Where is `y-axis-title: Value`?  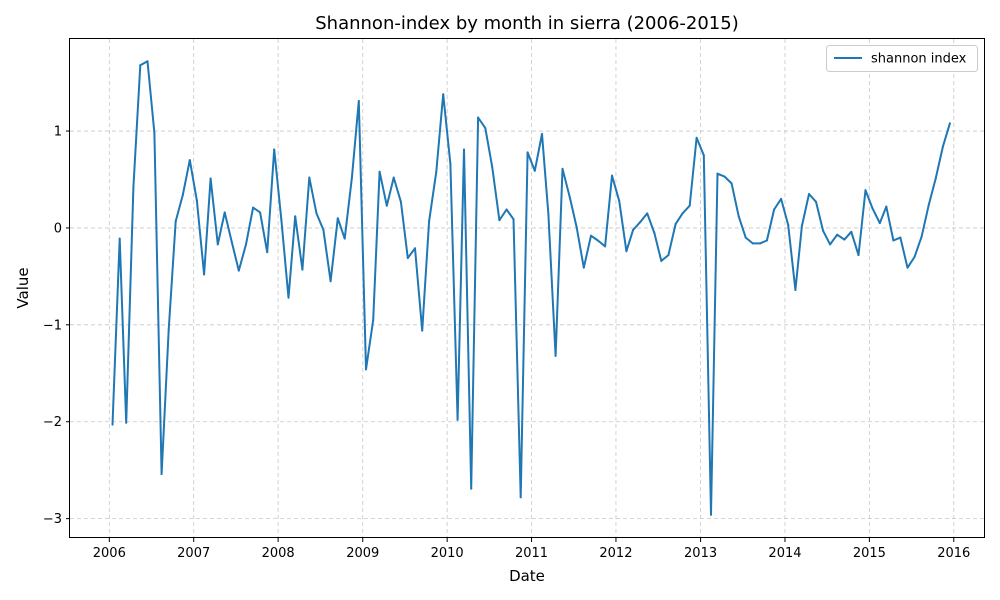 y-axis-title: Value is located at coordinates (23, 287).